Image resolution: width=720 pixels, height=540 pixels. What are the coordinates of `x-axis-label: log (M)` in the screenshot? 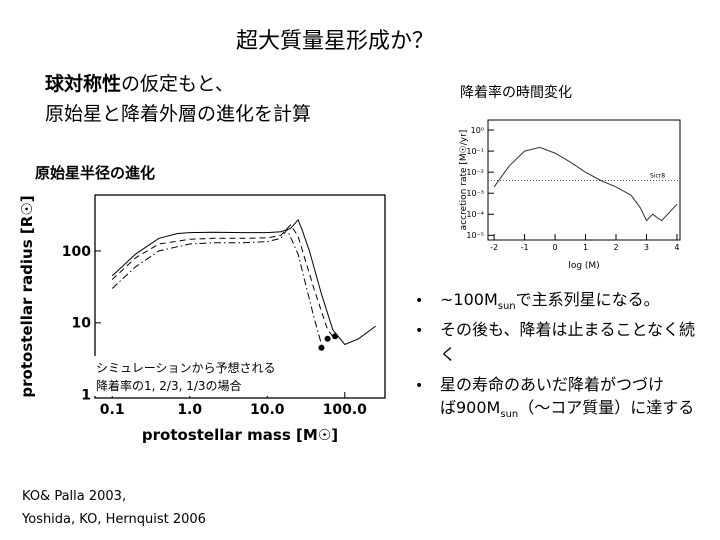 It's located at (583, 266).